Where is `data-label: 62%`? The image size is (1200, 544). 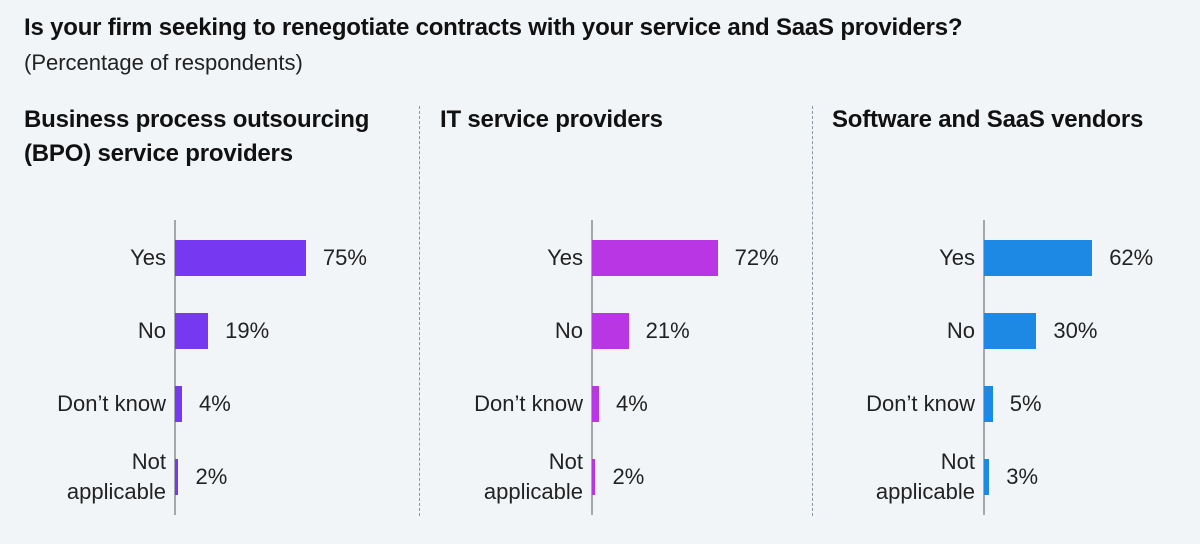
data-label: 62% is located at coordinates (1131, 257).